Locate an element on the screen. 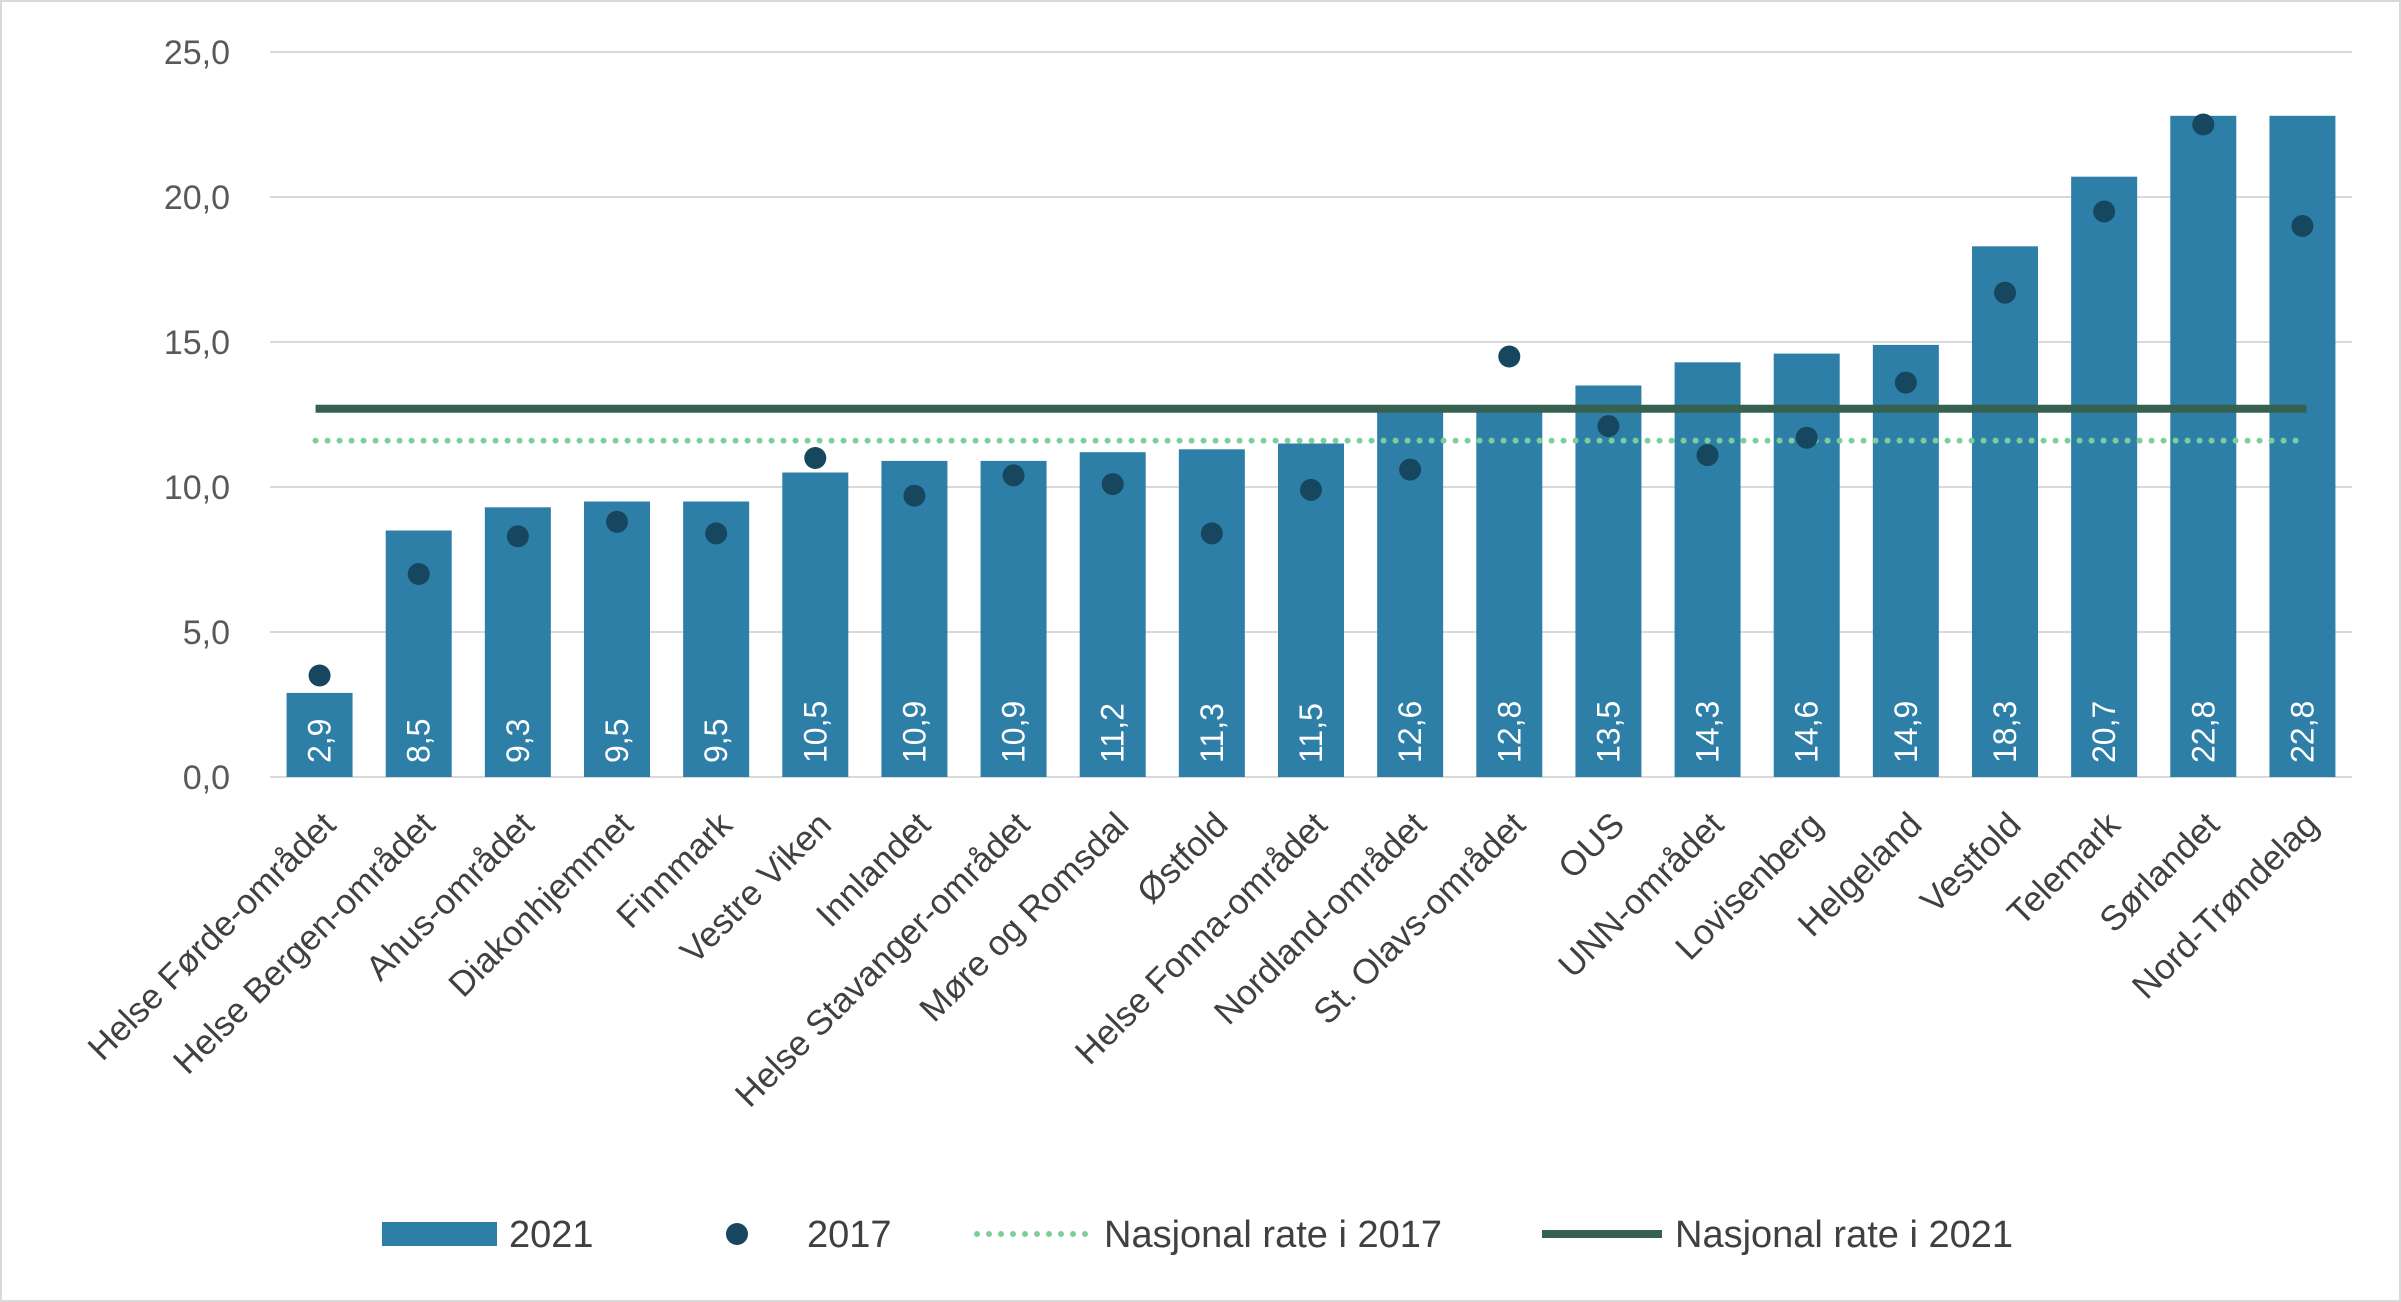  legend-swatch-2017 is located at coordinates (737, 1234).